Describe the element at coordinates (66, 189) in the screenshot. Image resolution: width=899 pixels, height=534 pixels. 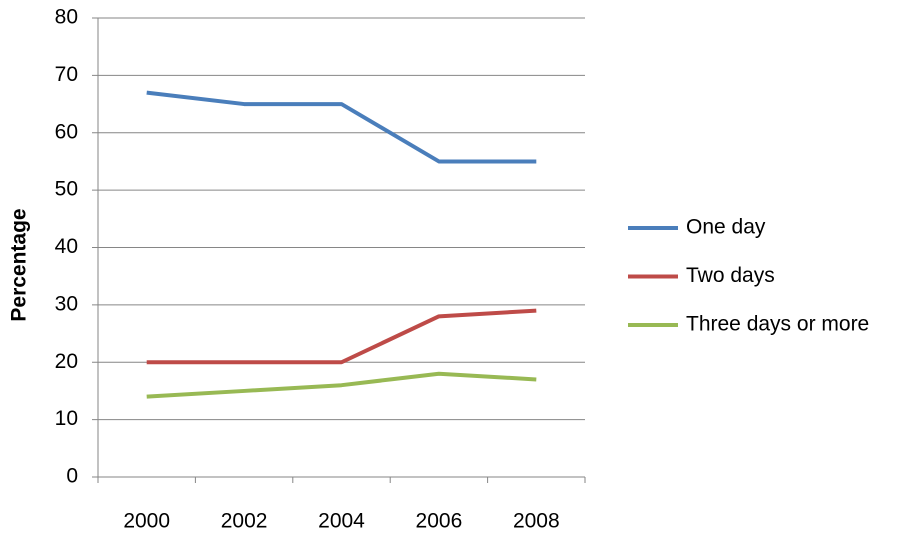
I see `y-tick-label: 50` at that location.